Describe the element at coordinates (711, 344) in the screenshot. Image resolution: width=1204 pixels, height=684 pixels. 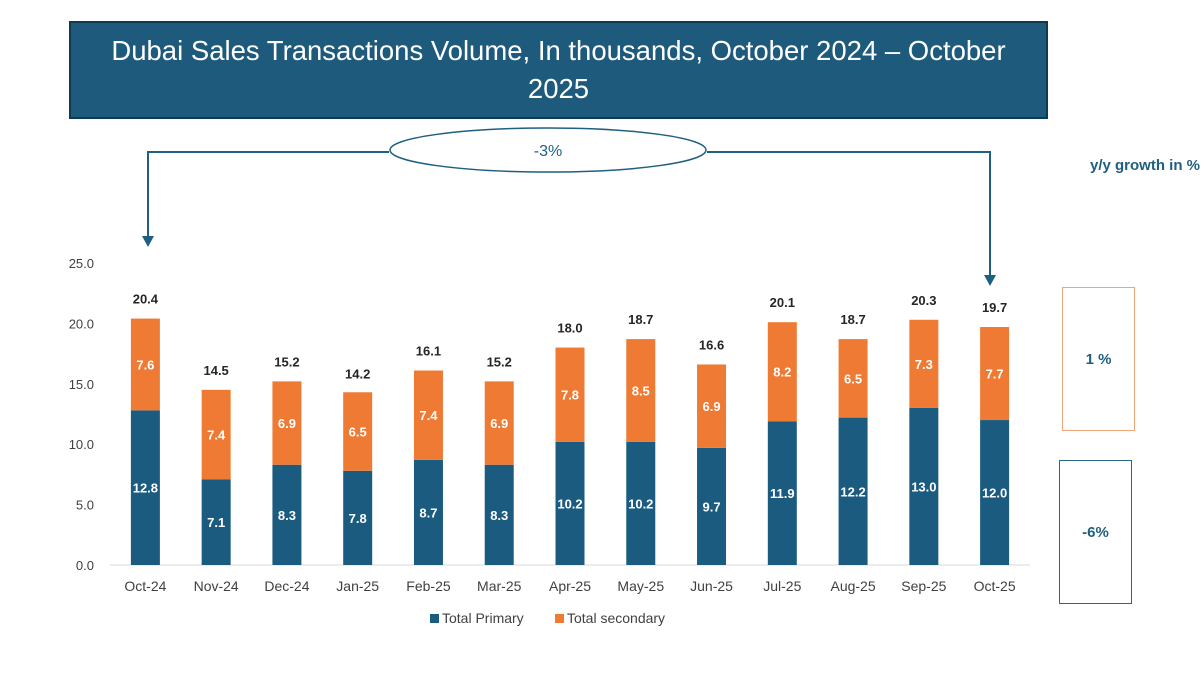
I see `data-label-total: 16.6` at that location.